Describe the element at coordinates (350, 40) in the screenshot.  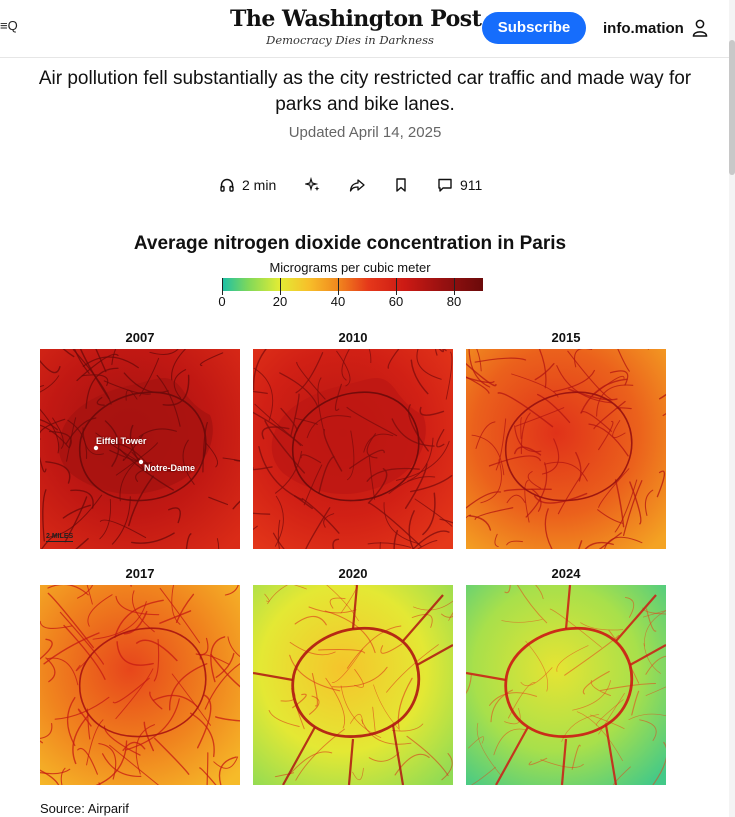
I see `site-tagline: Democracy Dies in Darkness` at that location.